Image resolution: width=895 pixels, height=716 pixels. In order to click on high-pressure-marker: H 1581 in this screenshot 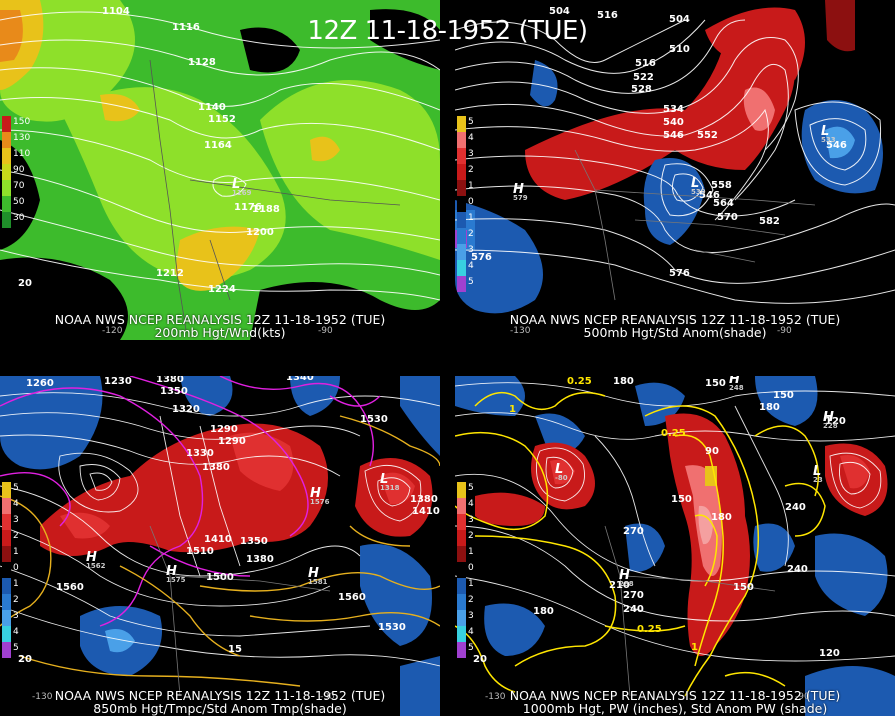, I will do `click(317, 576)`.